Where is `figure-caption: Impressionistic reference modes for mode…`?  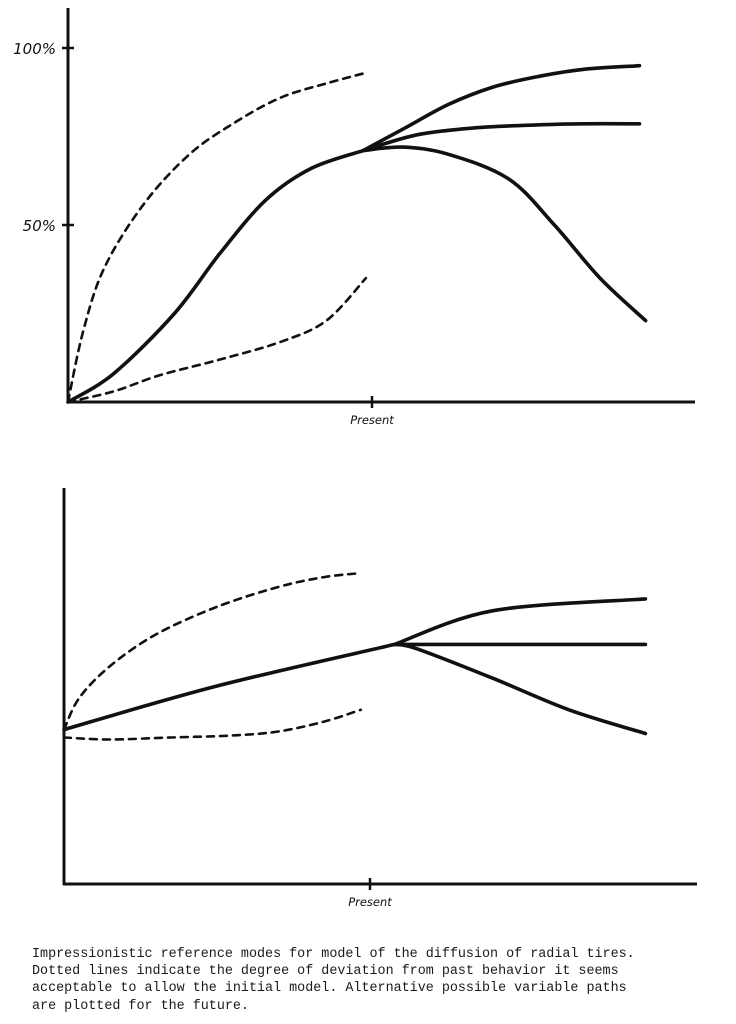 figure-caption: Impressionistic reference modes for mode… is located at coordinates (333, 980).